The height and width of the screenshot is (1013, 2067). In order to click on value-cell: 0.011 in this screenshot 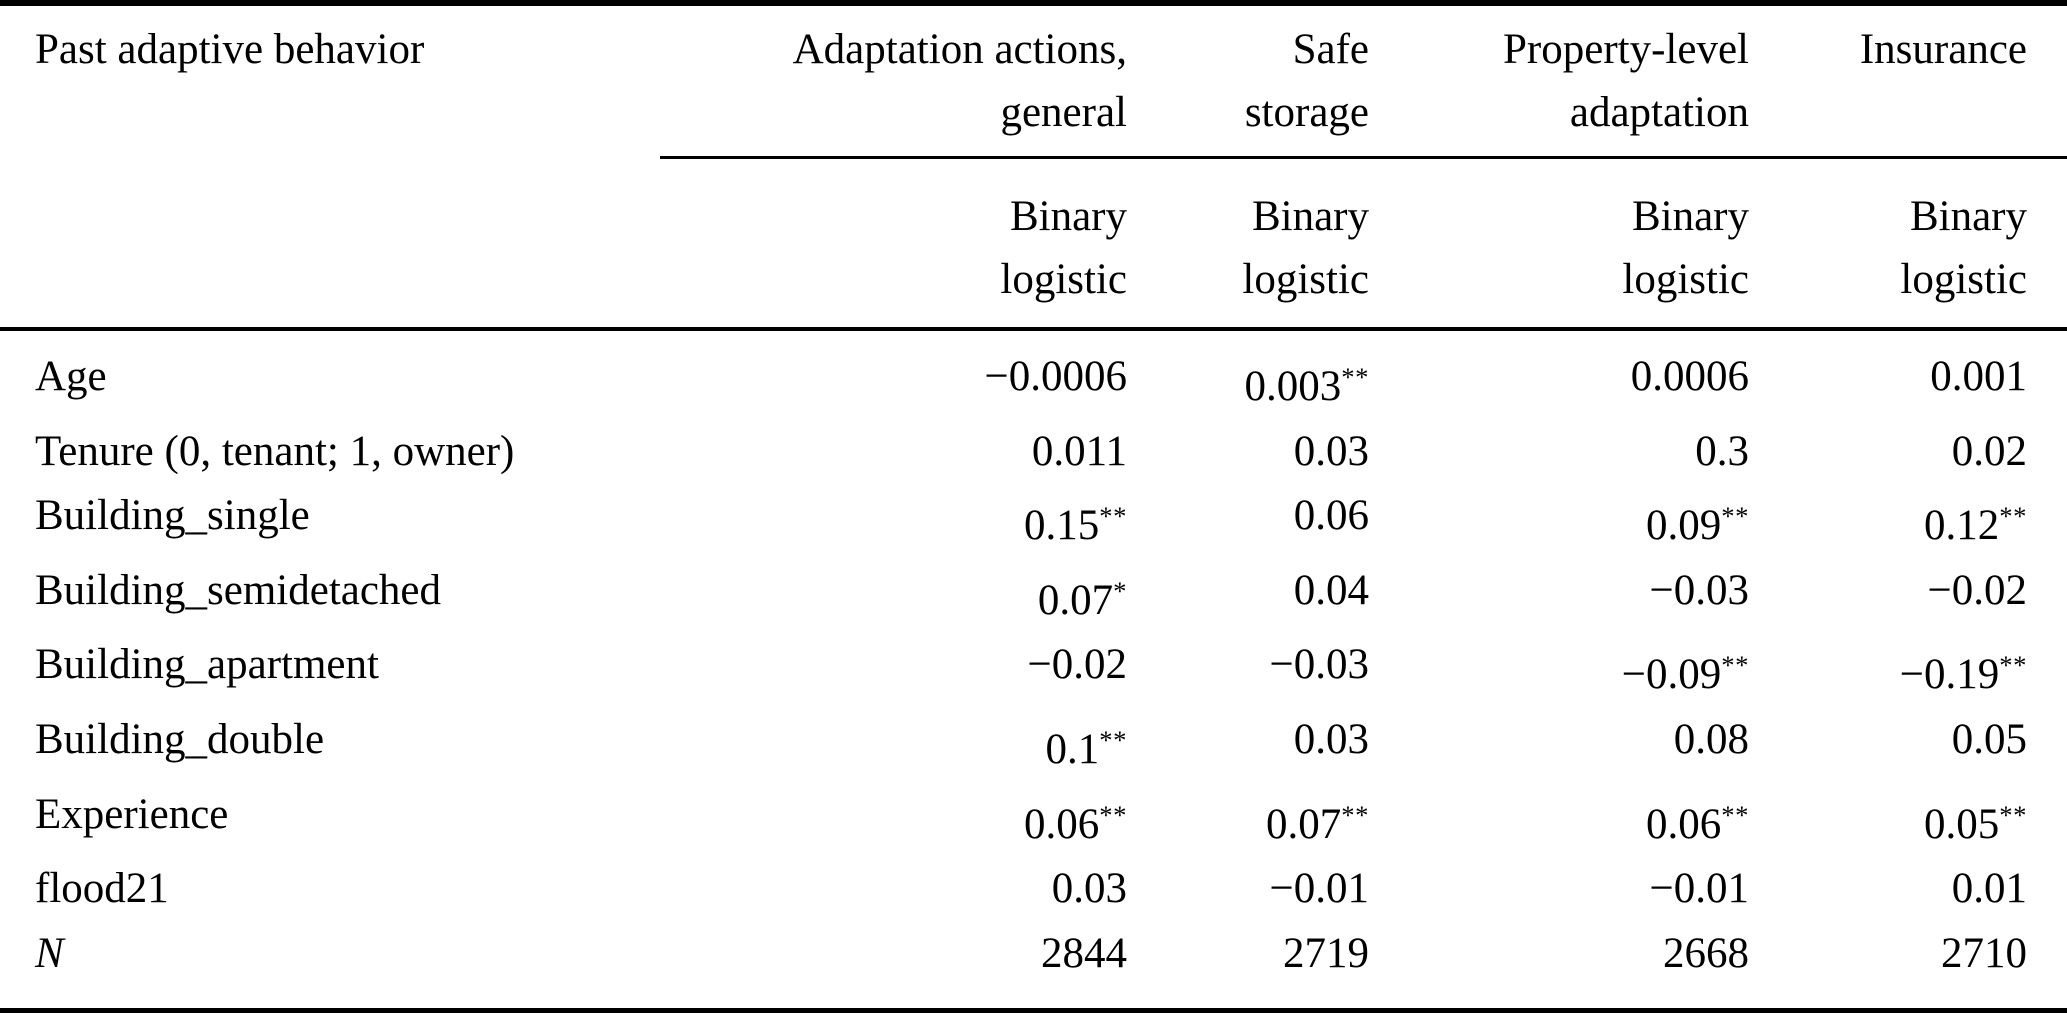, I will do `click(1079, 451)`.